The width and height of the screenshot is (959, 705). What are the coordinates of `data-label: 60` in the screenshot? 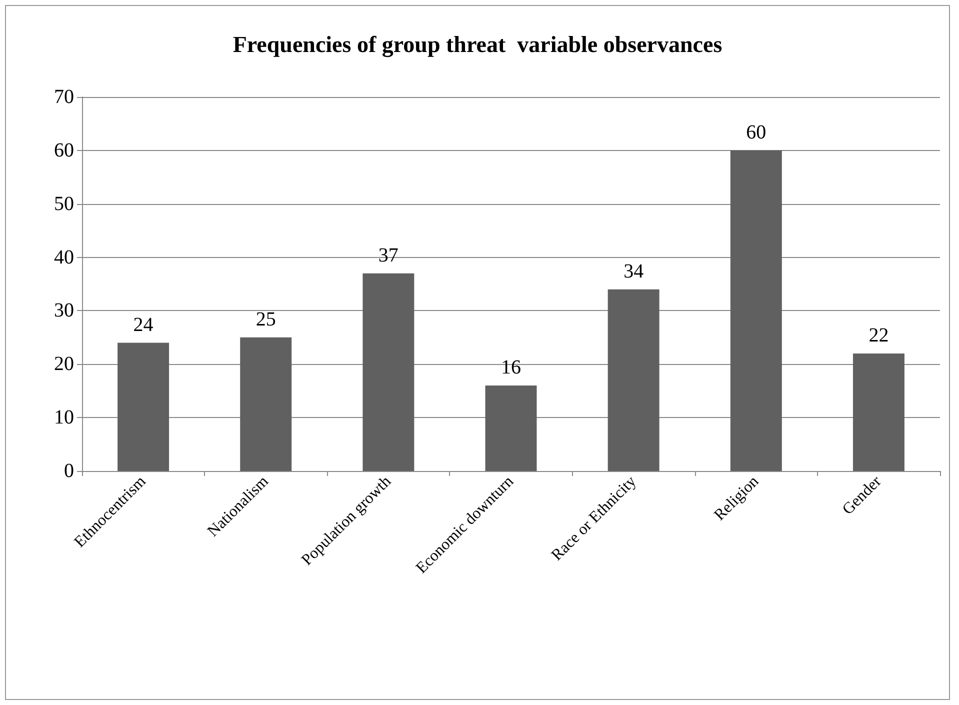 It's located at (756, 132).